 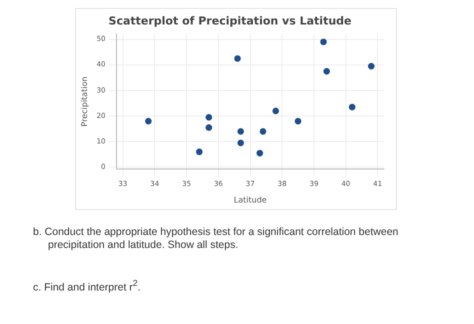 I want to click on text: c. Find and interpret r$^{2}$., so click(x=87, y=286).